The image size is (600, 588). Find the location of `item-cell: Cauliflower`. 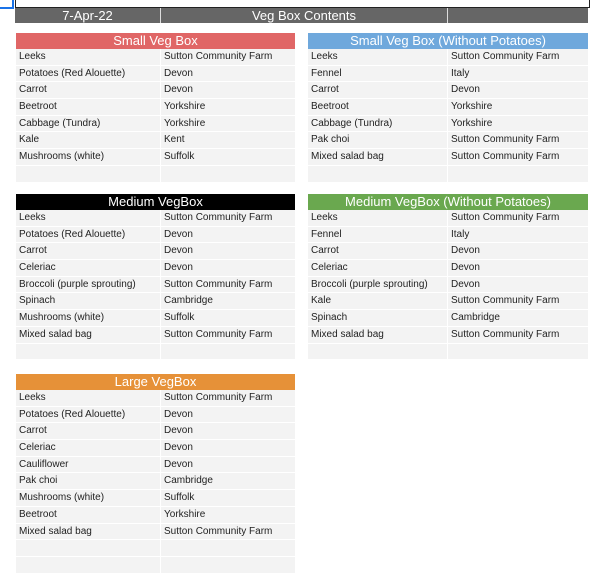

item-cell: Cauliflower is located at coordinates (88, 465).